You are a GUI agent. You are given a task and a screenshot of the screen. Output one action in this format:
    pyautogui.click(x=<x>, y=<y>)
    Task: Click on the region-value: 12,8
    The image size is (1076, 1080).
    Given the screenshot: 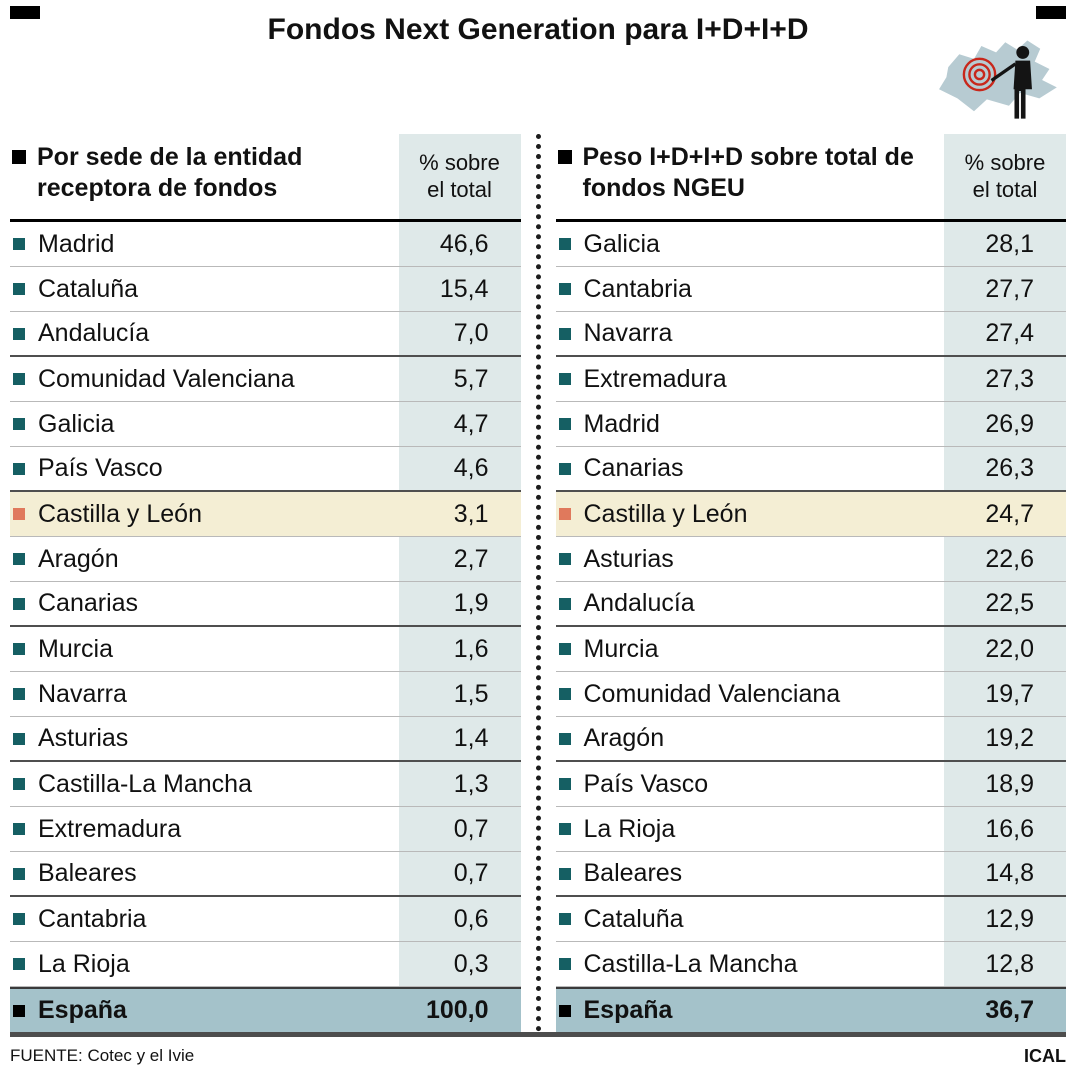 What is the action you would take?
    pyautogui.click(x=1005, y=964)
    